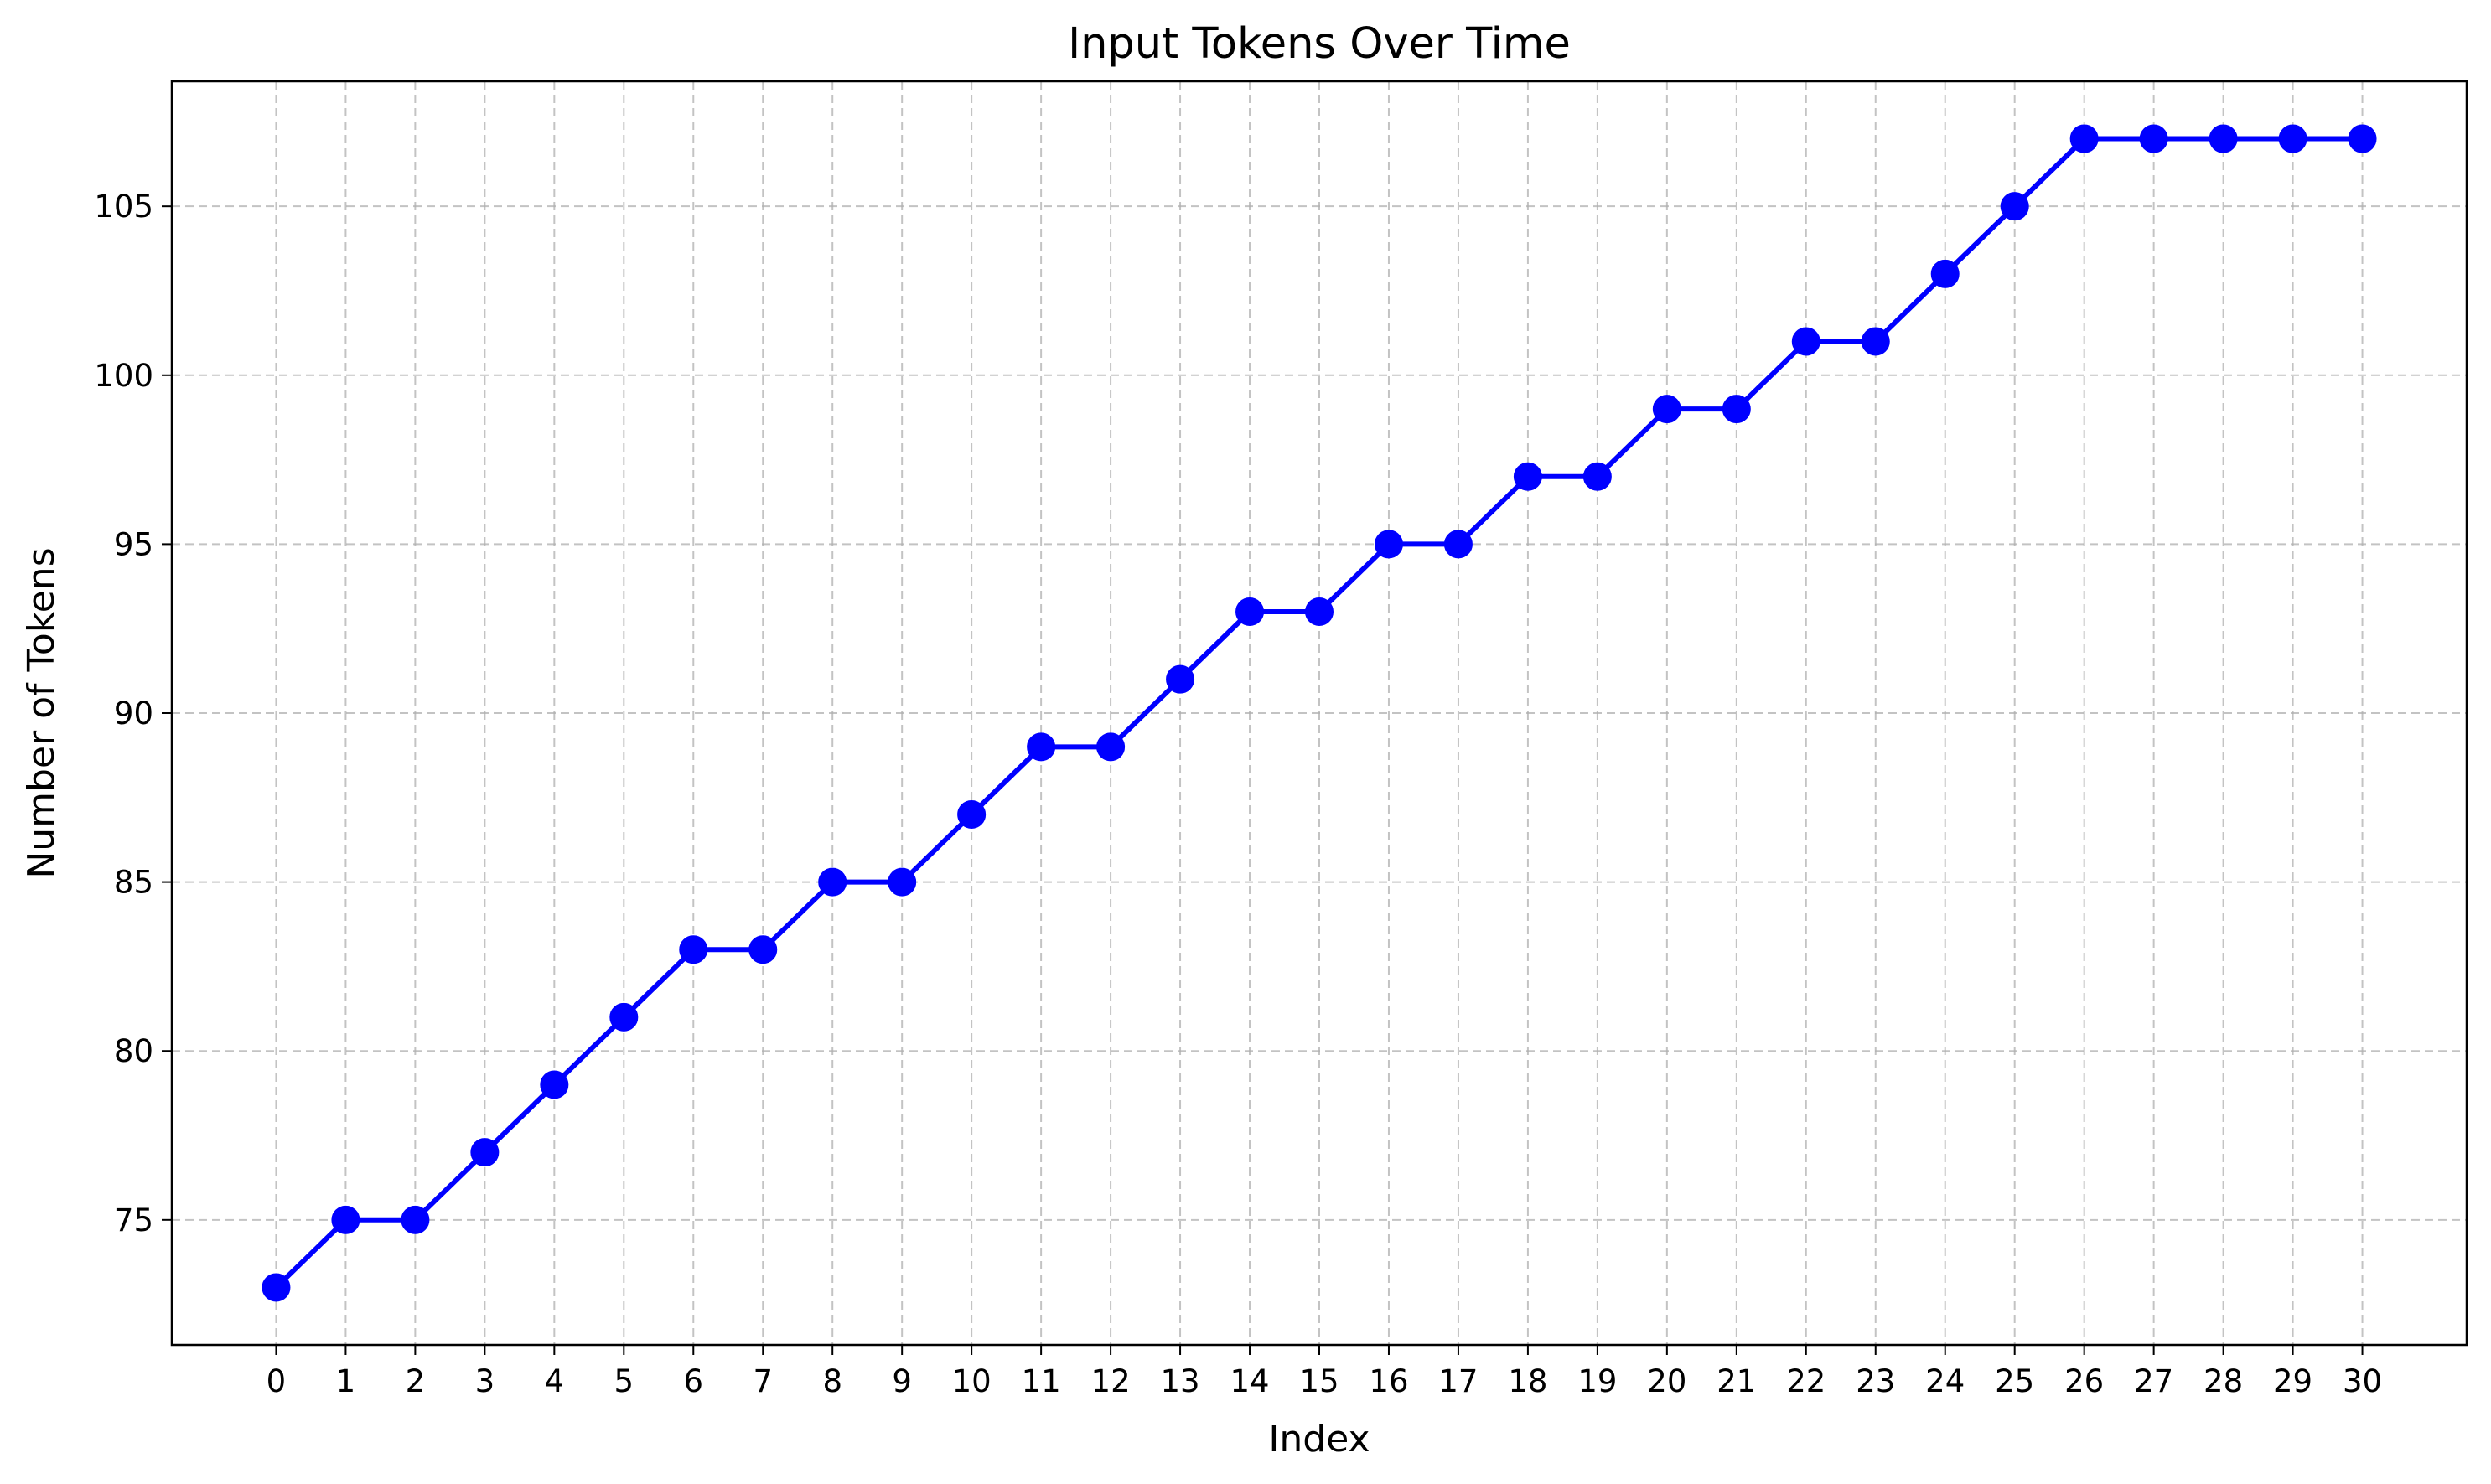  I want to click on x-tick-label: 30, so click(2362, 1381).